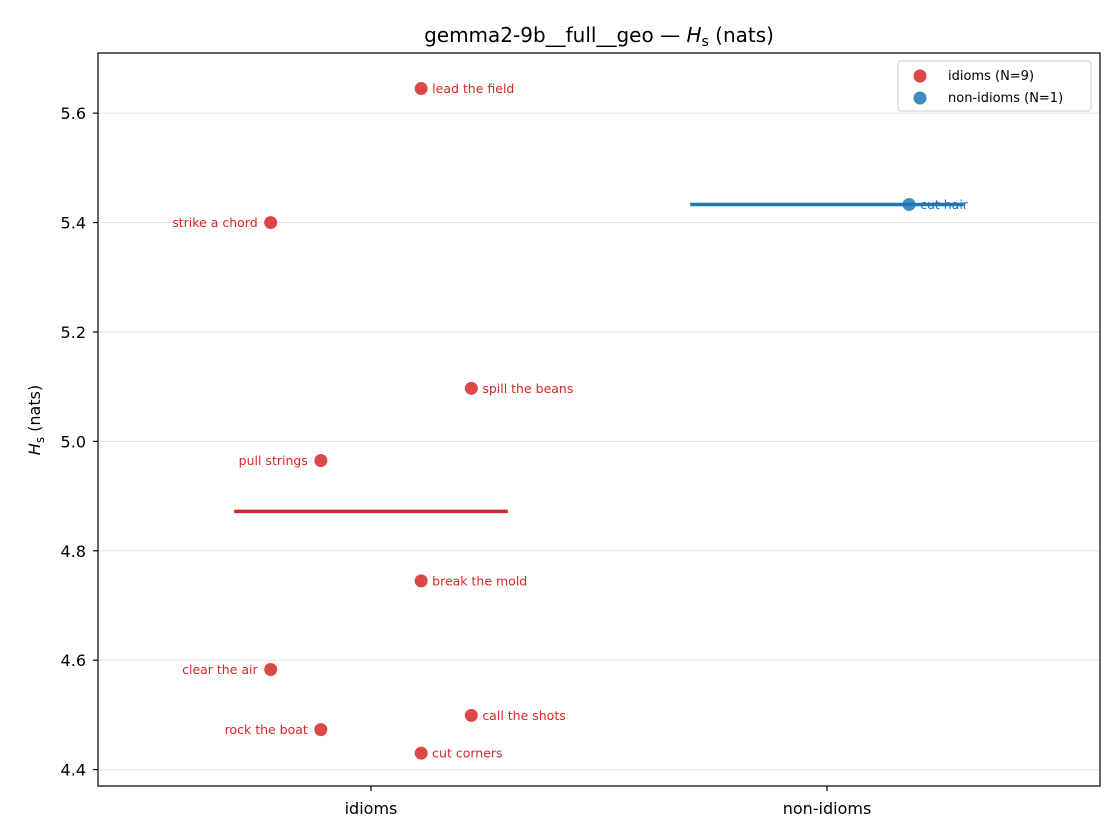 This screenshot has height=840, width=1120. I want to click on legend-marker-idioms, so click(920, 76).